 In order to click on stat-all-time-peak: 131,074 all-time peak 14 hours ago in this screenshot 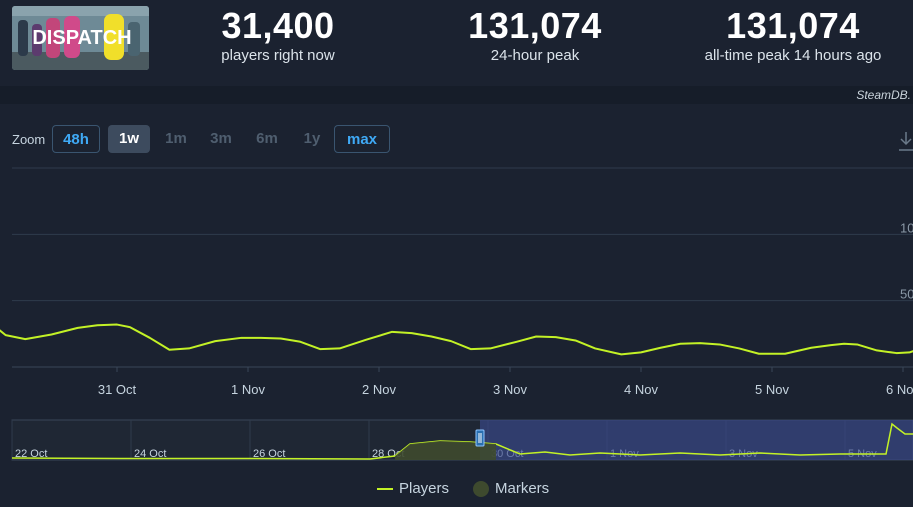, I will do `click(793, 36)`.